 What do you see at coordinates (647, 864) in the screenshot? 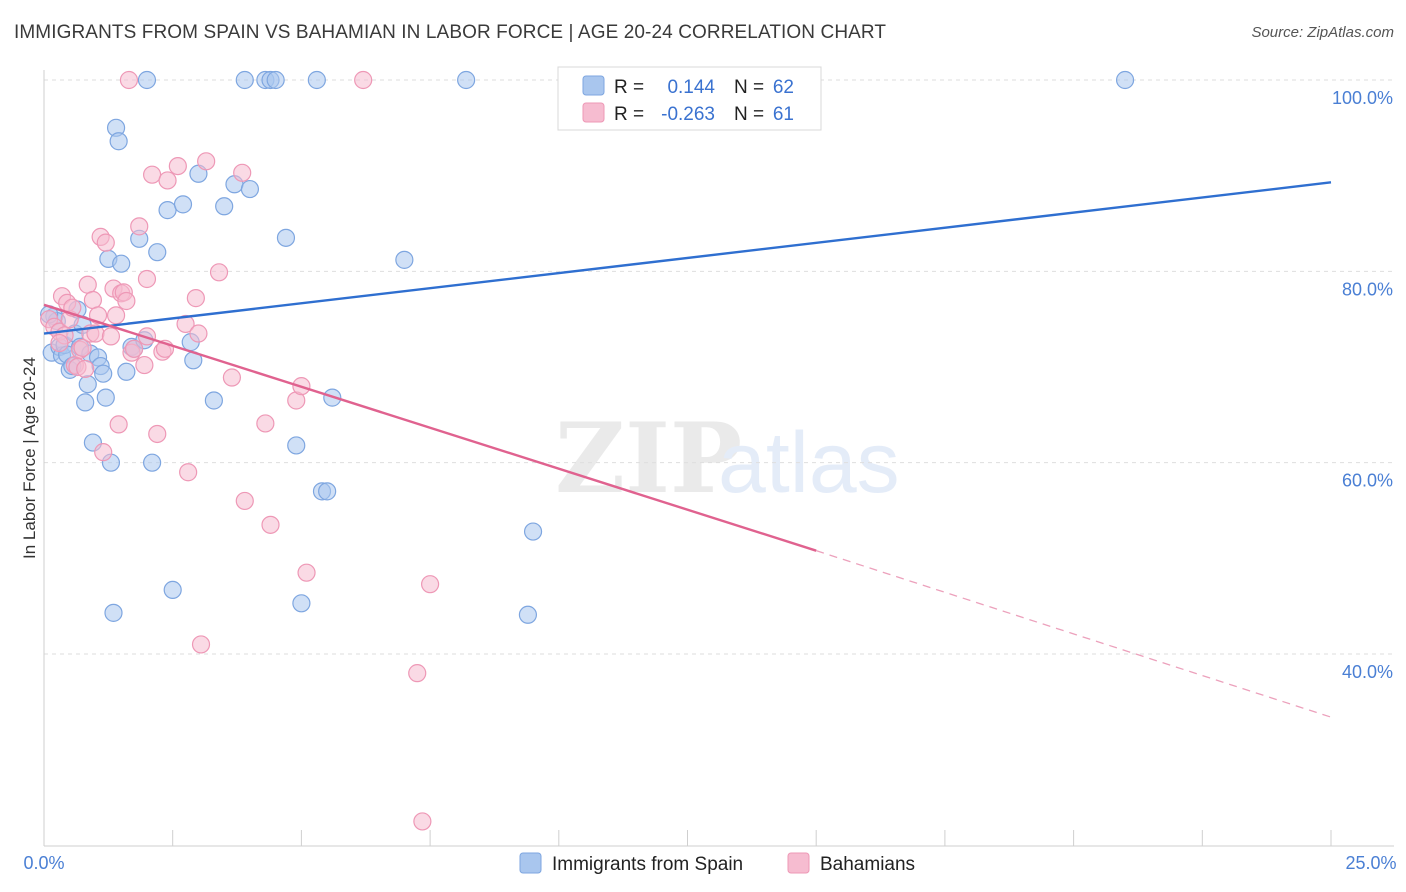
I see `legend-label-spain: Immigrants from Spain` at bounding box center [647, 864].